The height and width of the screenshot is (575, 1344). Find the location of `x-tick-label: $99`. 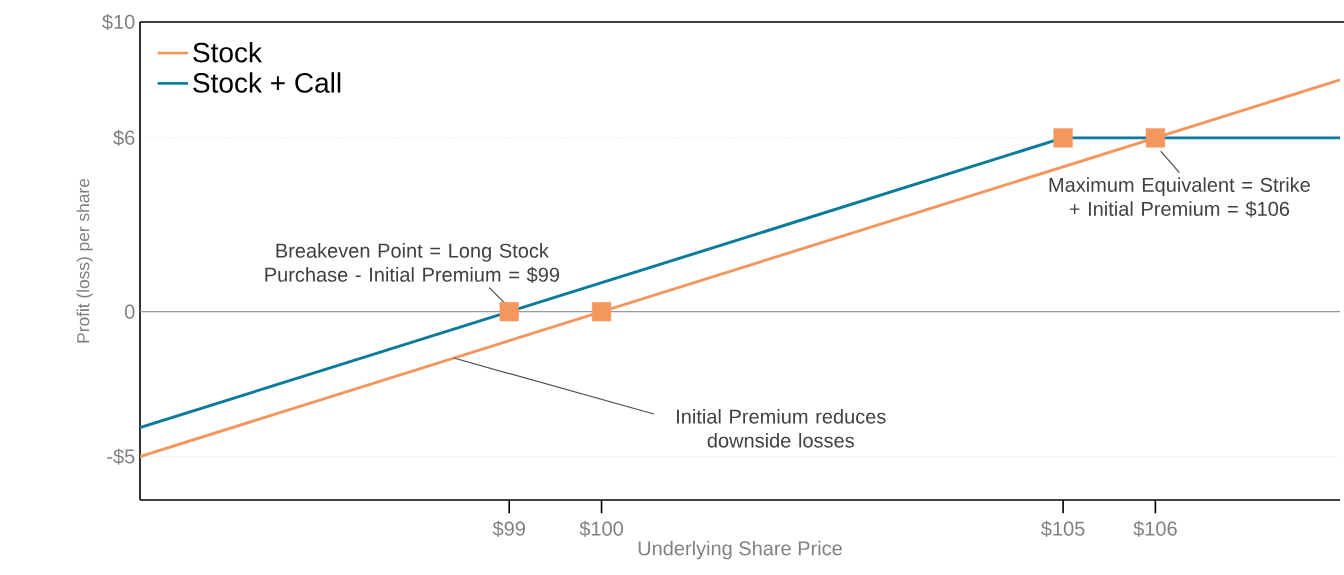

x-tick-label: $99 is located at coordinates (508, 528).